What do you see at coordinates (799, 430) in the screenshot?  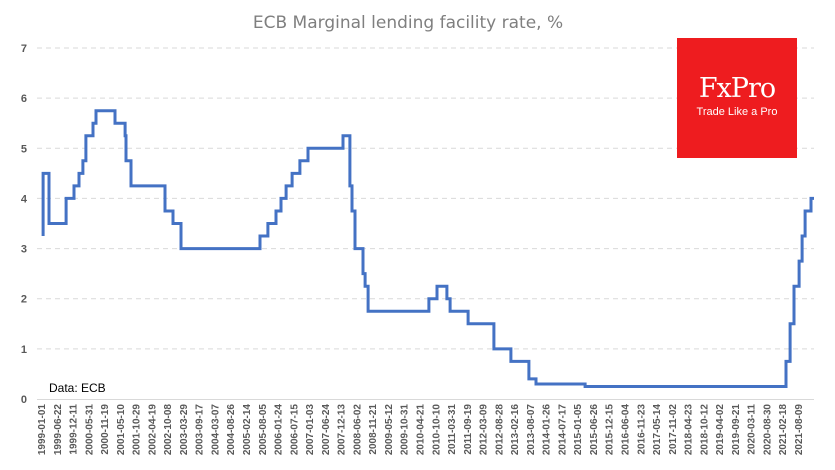 I see `x-tick-label: 2021-08-09` at bounding box center [799, 430].